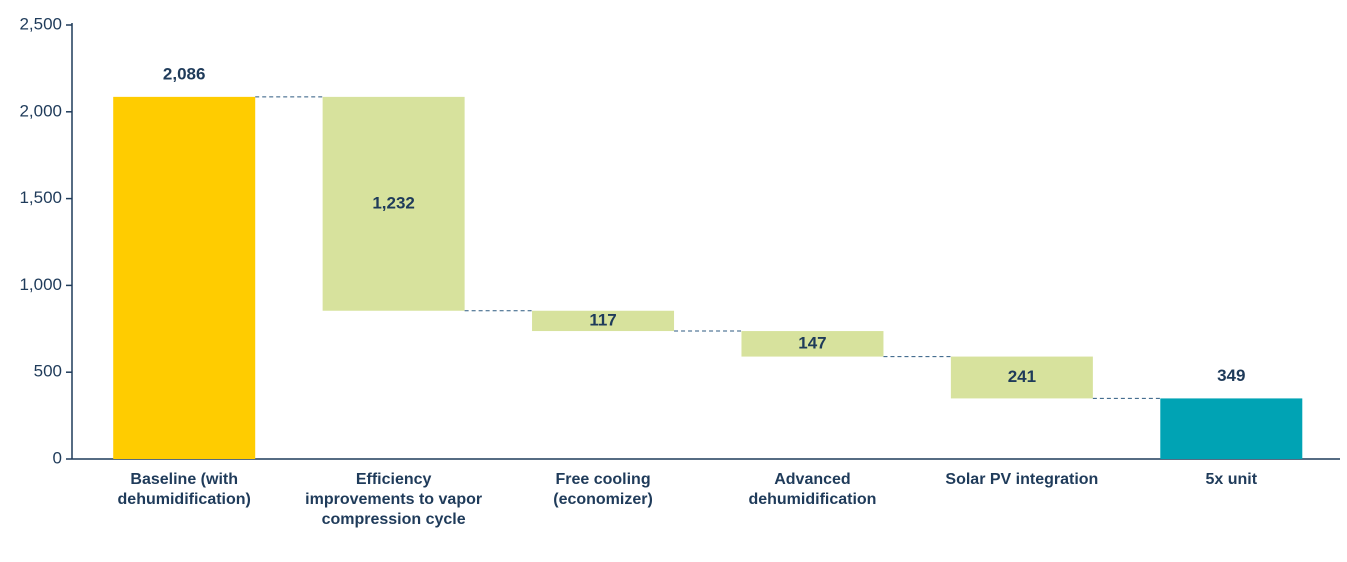 The width and height of the screenshot is (1347, 562). What do you see at coordinates (40, 284) in the screenshot?
I see `y-tick-label: 1,000` at bounding box center [40, 284].